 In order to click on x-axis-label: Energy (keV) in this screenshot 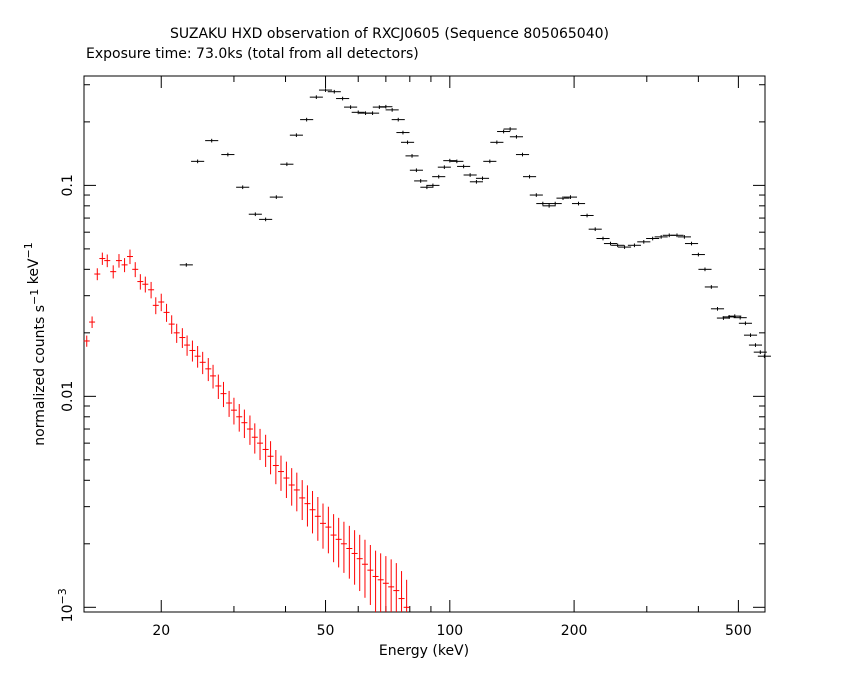, I will do `click(424, 651)`.